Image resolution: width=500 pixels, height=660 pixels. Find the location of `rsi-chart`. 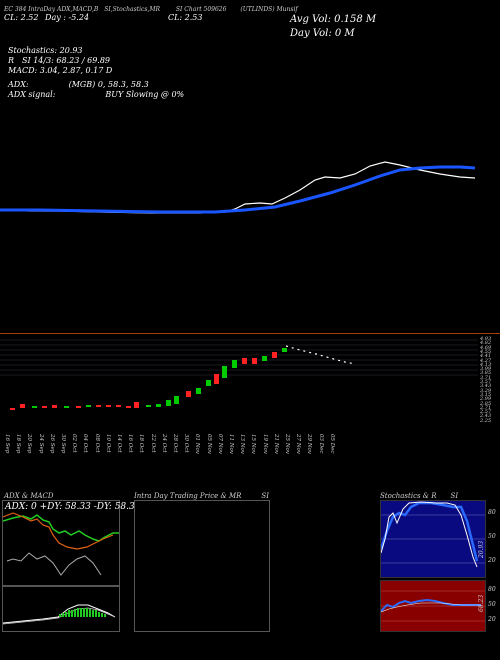

rsi-chart is located at coordinates (433, 606).